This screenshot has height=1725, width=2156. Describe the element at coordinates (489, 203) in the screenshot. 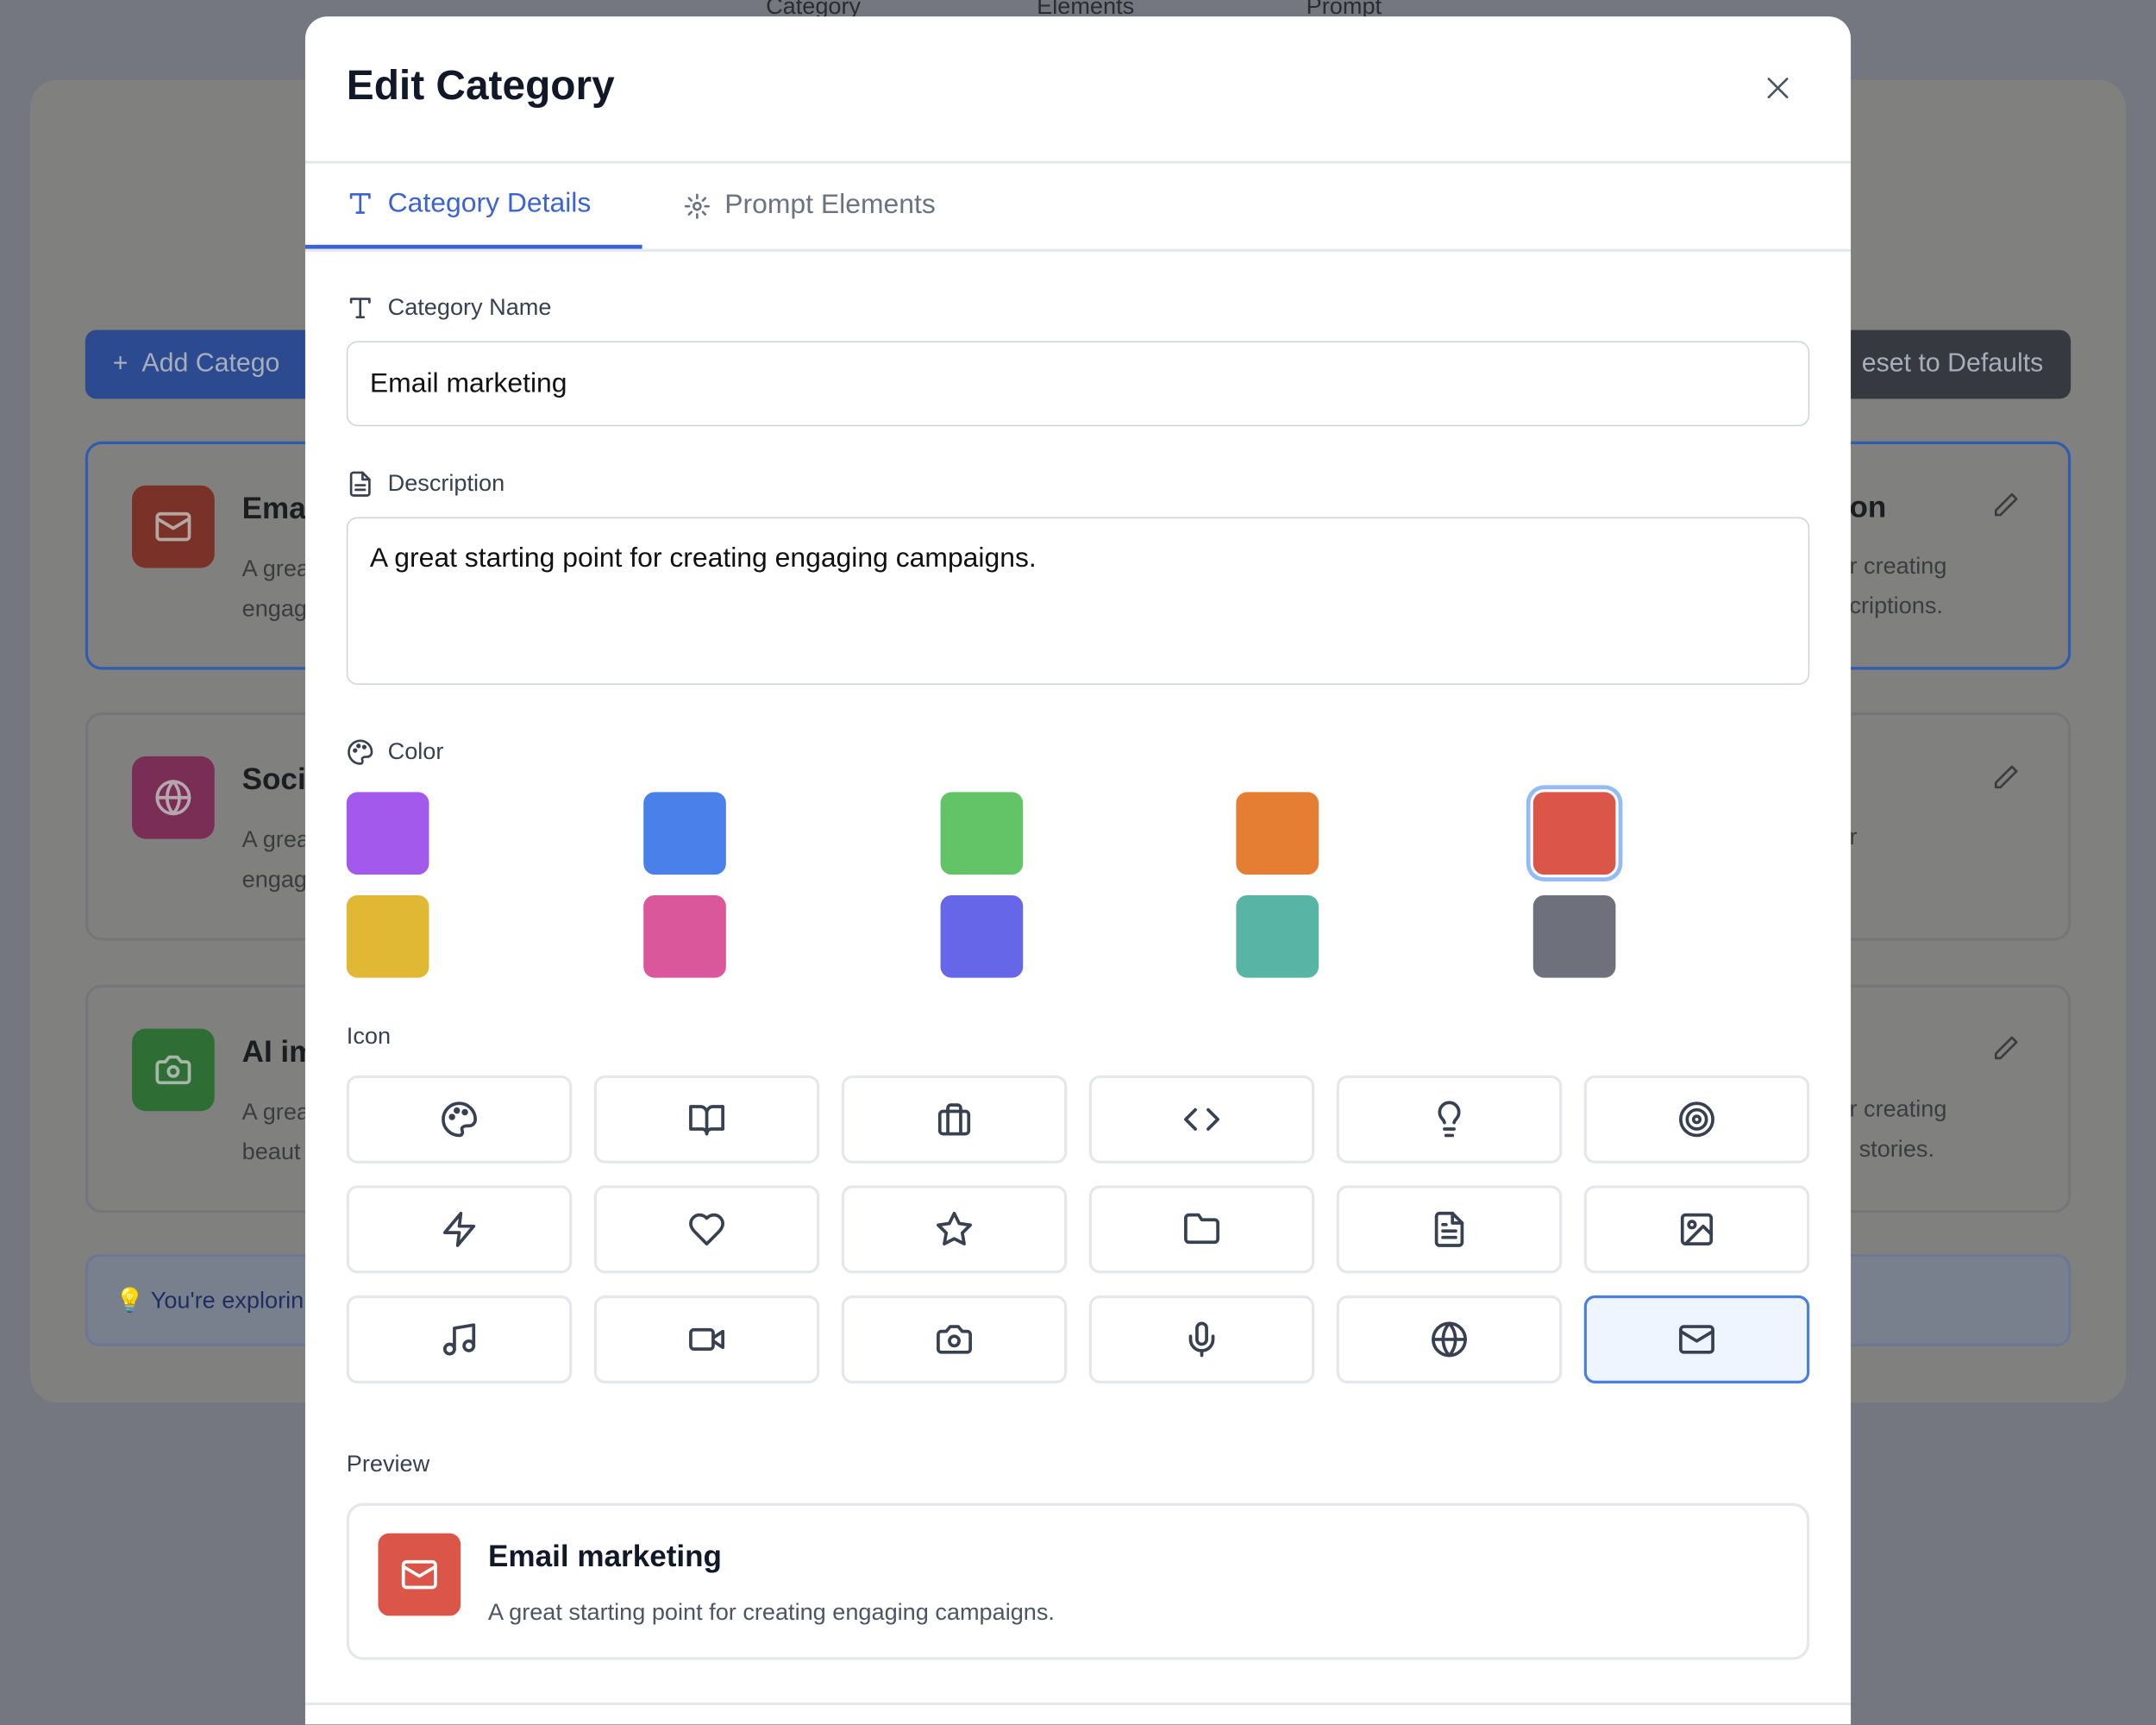

I see `tab-label: Category Details` at that location.